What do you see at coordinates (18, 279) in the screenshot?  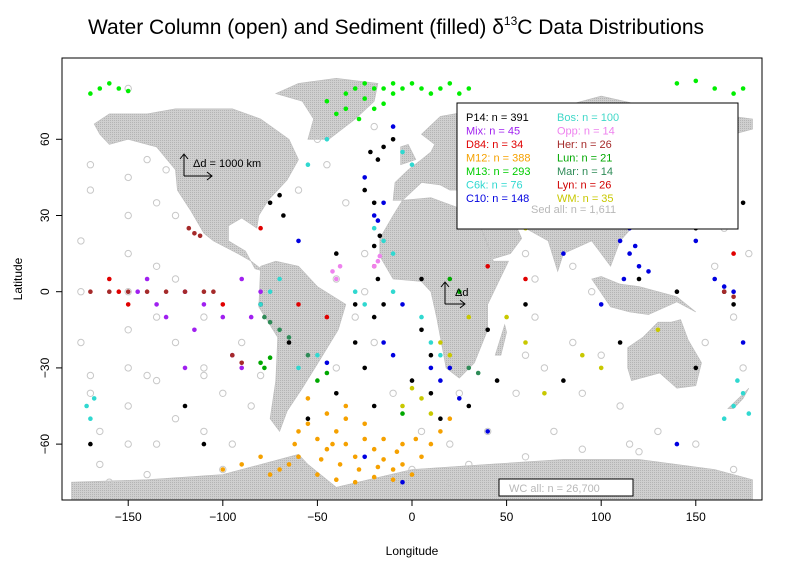 I see `y-axis-label: Latitude` at bounding box center [18, 279].